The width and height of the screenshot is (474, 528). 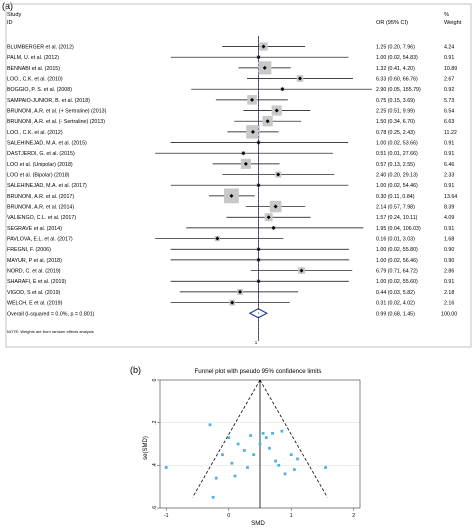 I want to click on header-id: ID, so click(x=10, y=23).